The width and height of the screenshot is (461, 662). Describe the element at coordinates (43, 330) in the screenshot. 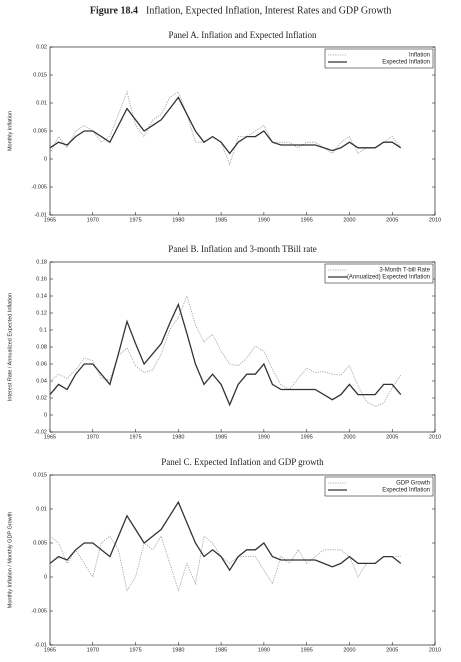

I see `y-tick-label: 0.1` at that location.